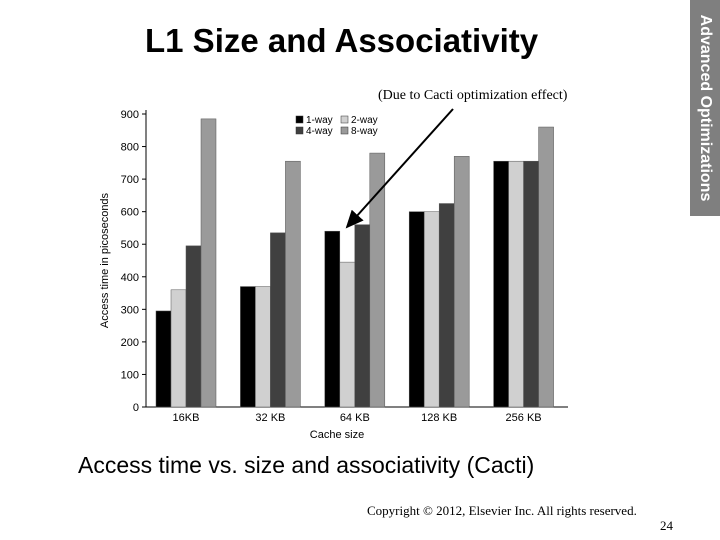 The width and height of the screenshot is (720, 540). I want to click on annotation-text: (Due to Cacti optimization effect), so click(473, 95).